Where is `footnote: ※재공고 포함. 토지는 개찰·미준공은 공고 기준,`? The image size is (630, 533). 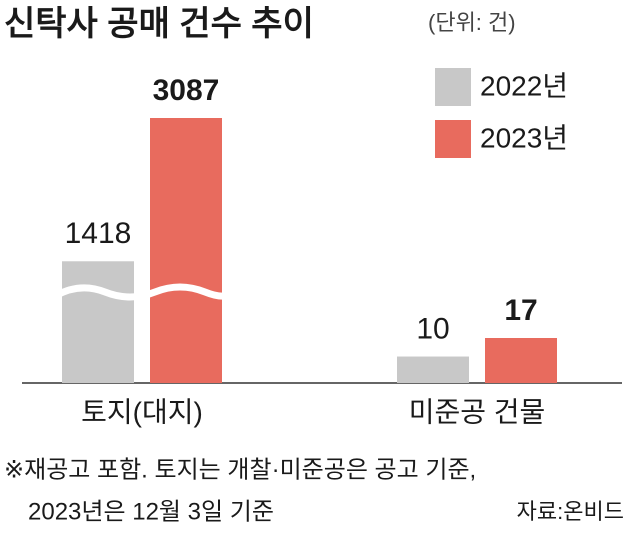
footnote: ※재공고 포함. 토지는 개찰·미준공은 공고 기준, is located at coordinates (240, 469).